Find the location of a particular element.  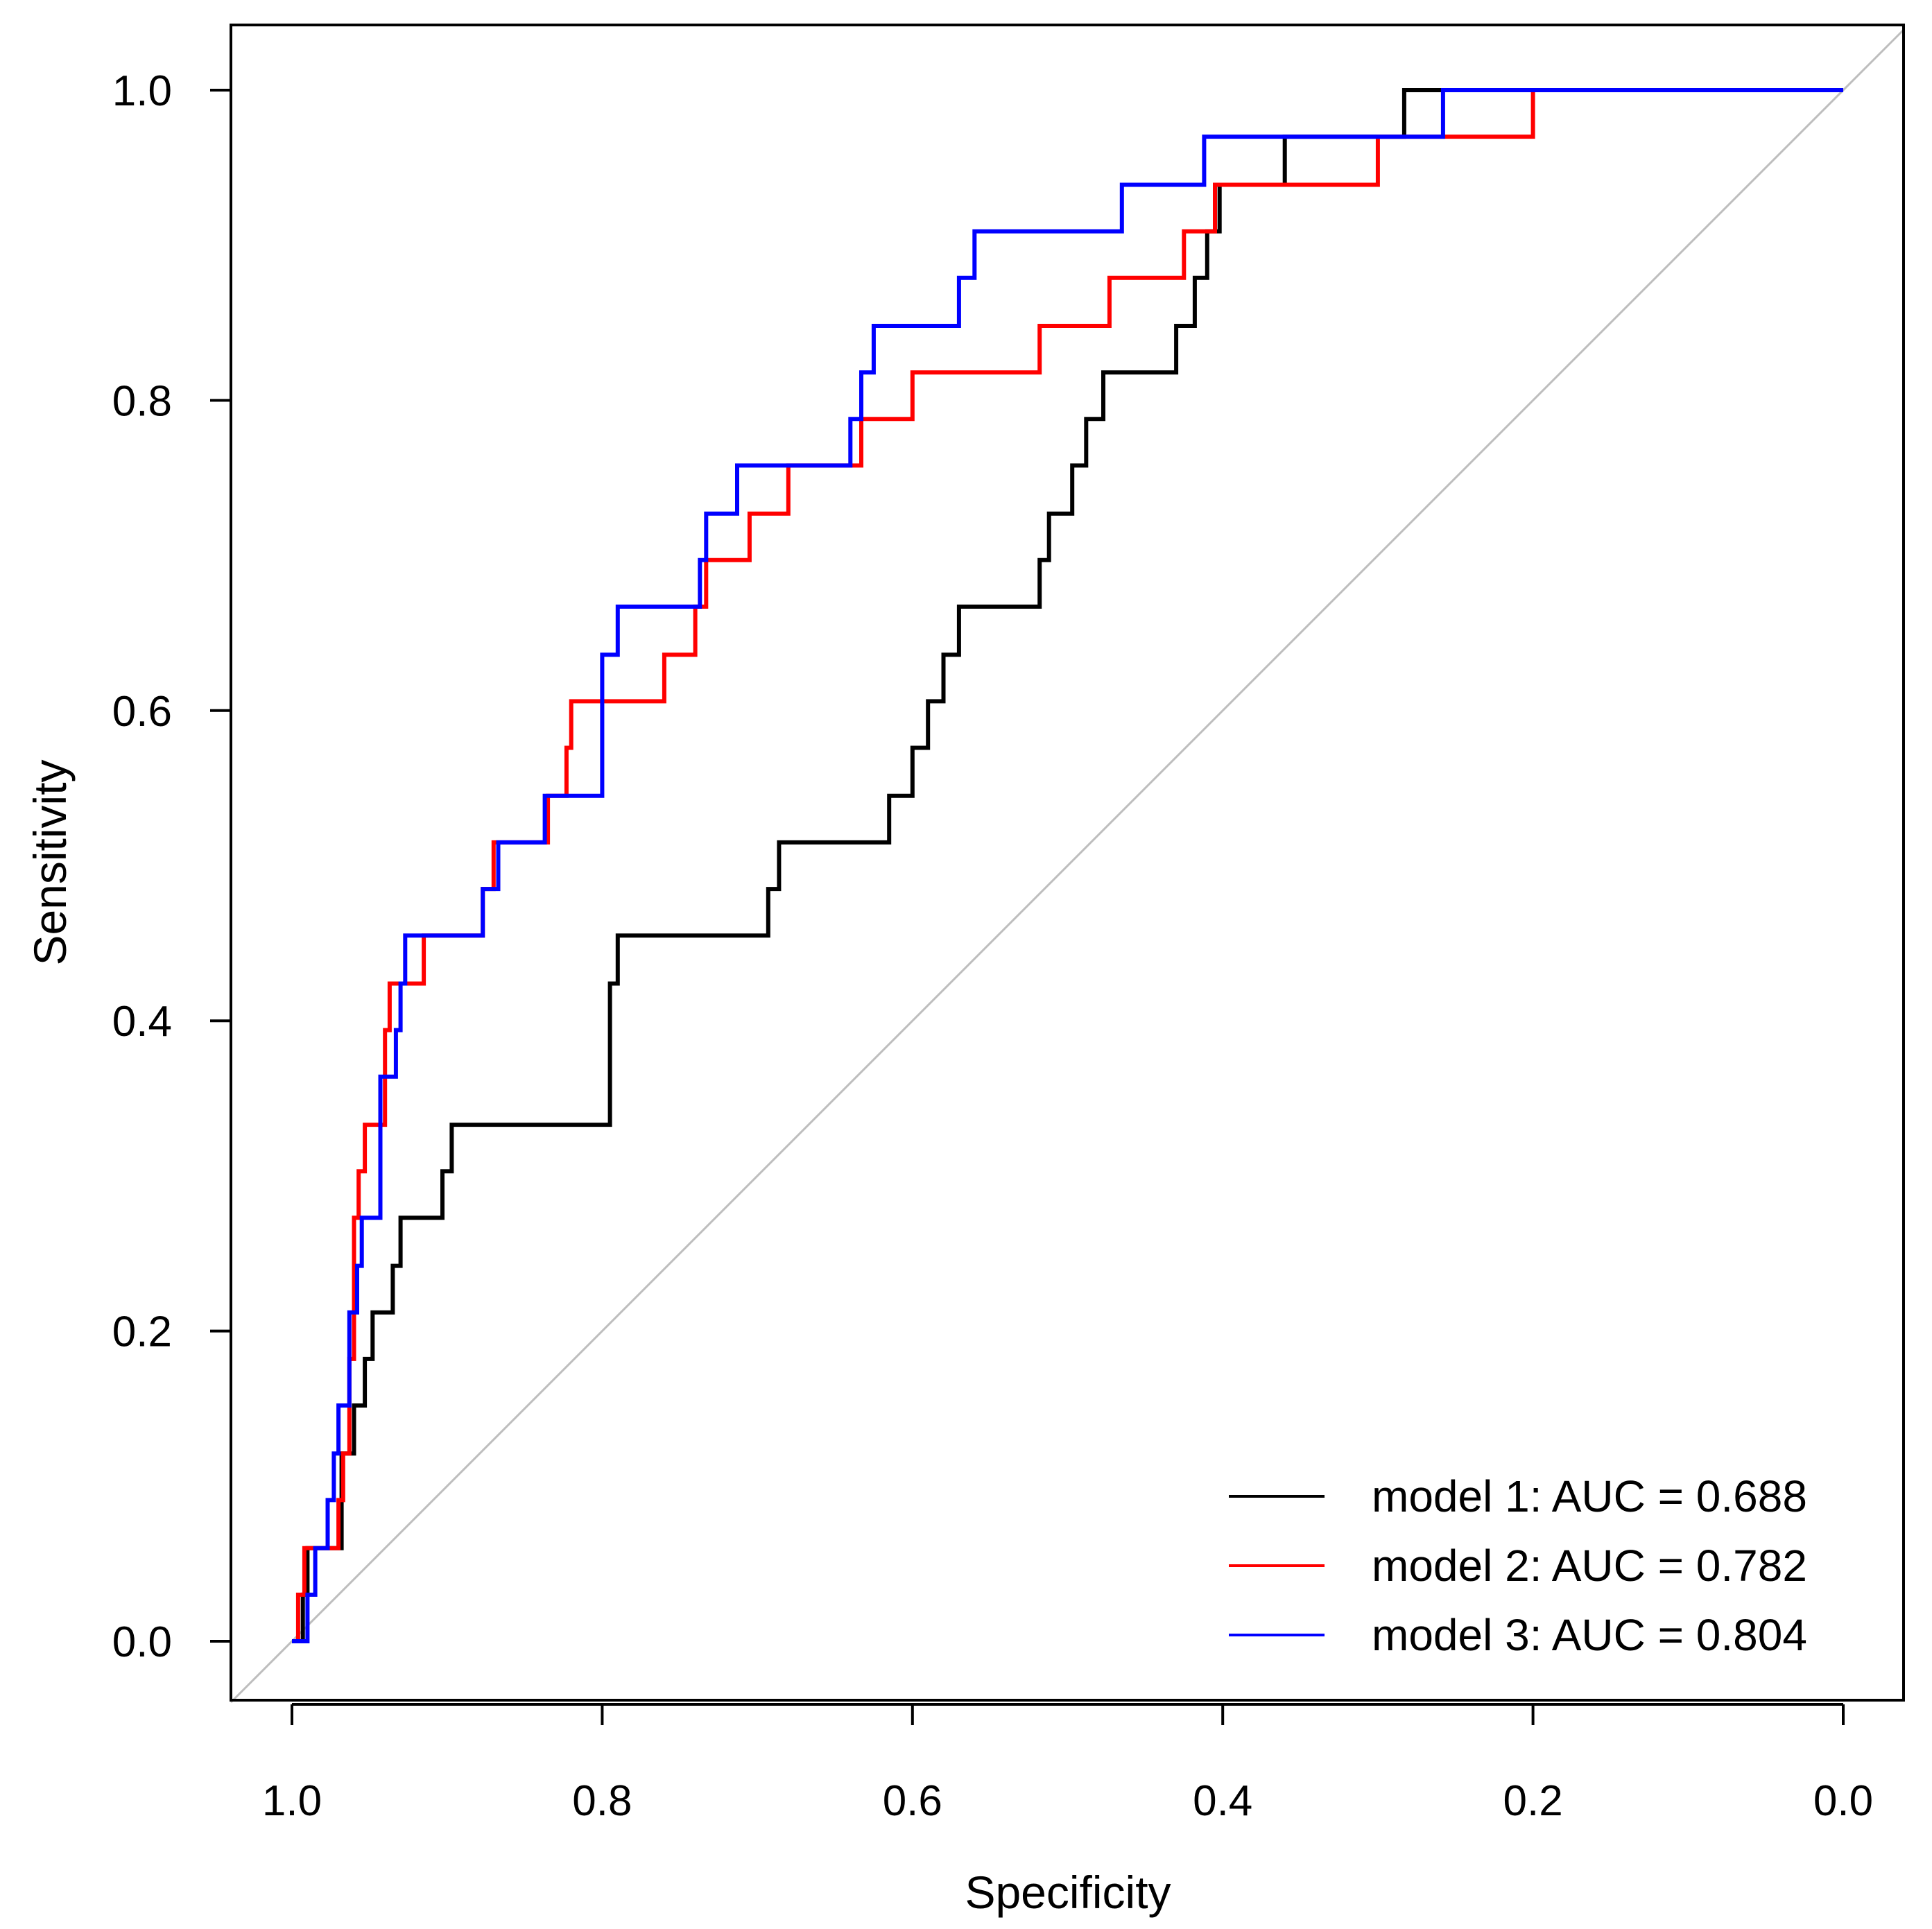

x-tick-label: 0.0 is located at coordinates (1843, 1801).